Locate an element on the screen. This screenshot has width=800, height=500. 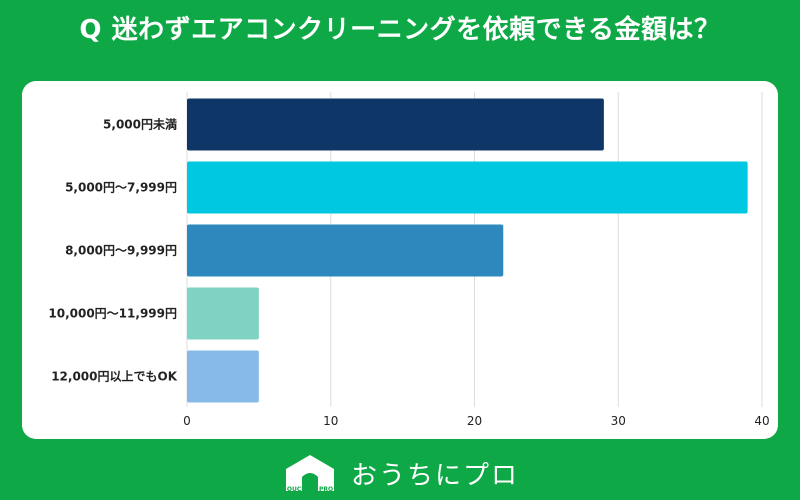
category-label: 10,000円～11,999円 is located at coordinates (112, 314).